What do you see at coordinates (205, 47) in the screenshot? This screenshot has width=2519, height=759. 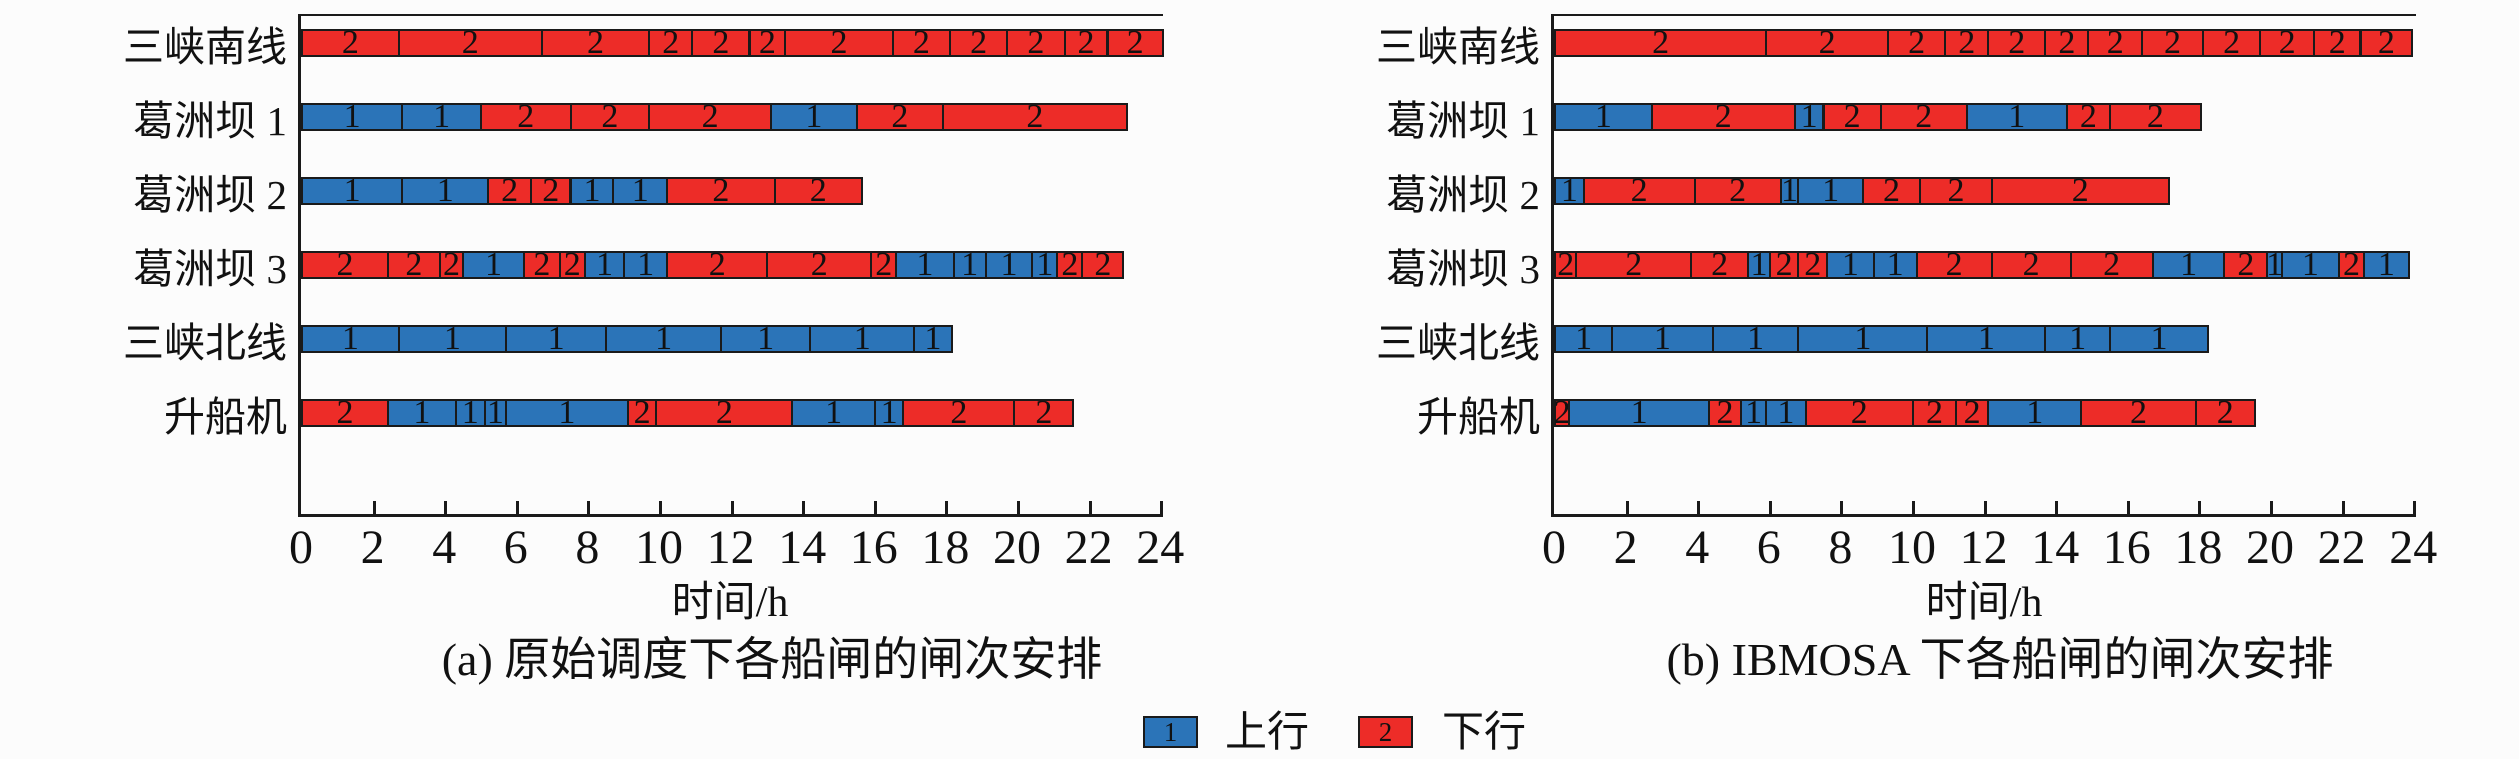 I see `category-label: 三峡南线` at bounding box center [205, 47].